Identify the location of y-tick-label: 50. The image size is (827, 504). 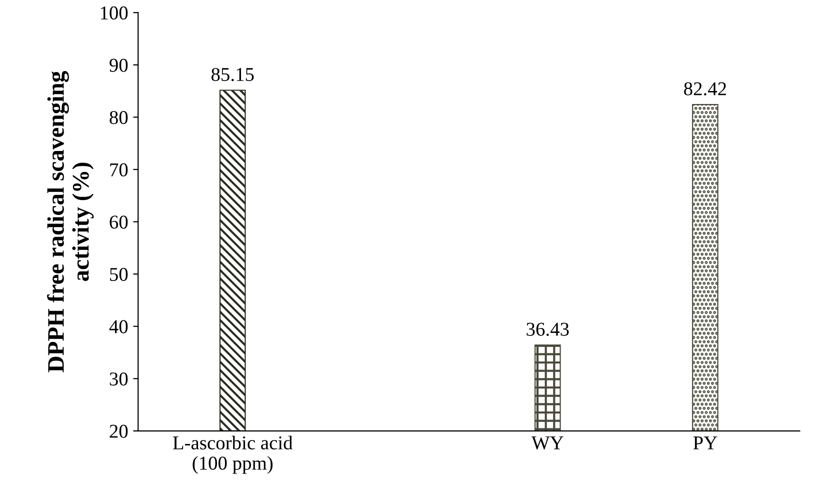
(119, 274).